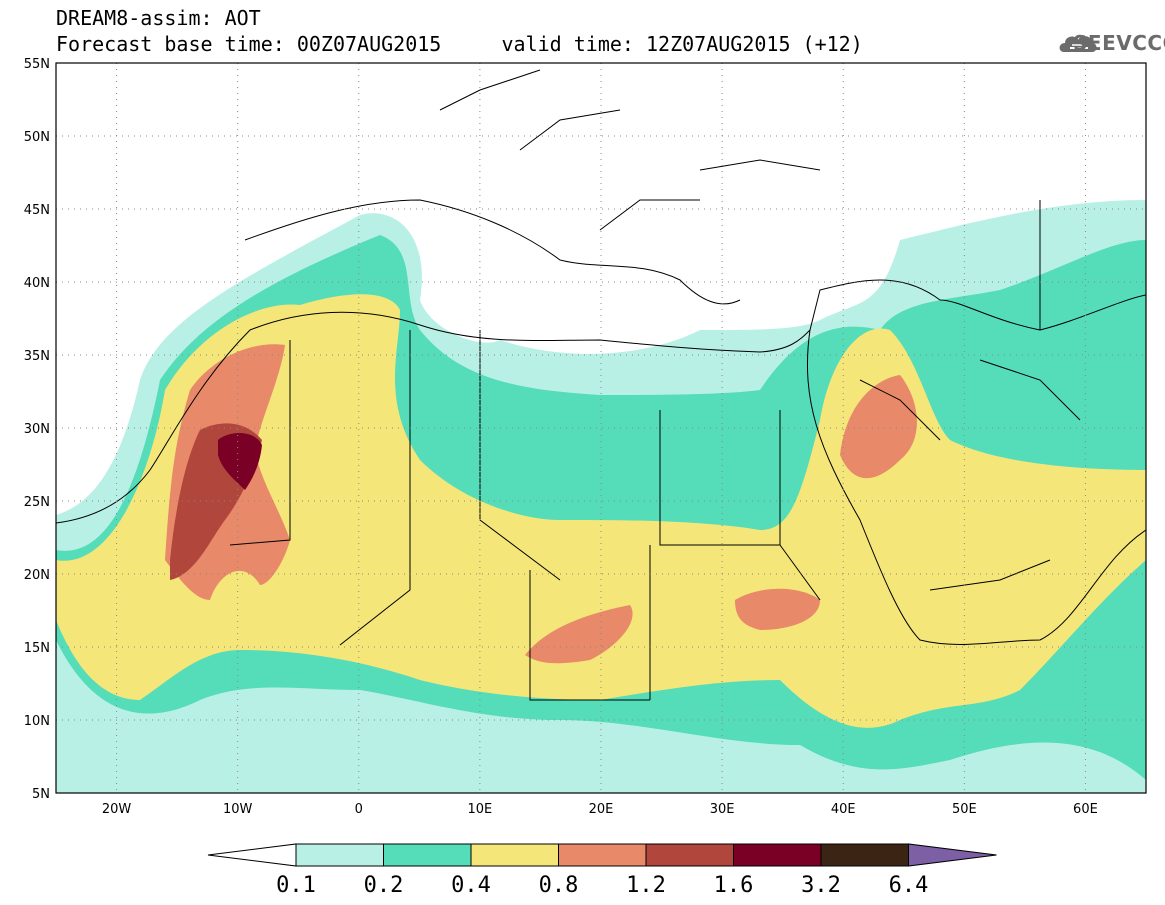 The height and width of the screenshot is (905, 1165). What do you see at coordinates (777, 609) in the screenshot?
I see `aot-contour-0.8-c` at bounding box center [777, 609].